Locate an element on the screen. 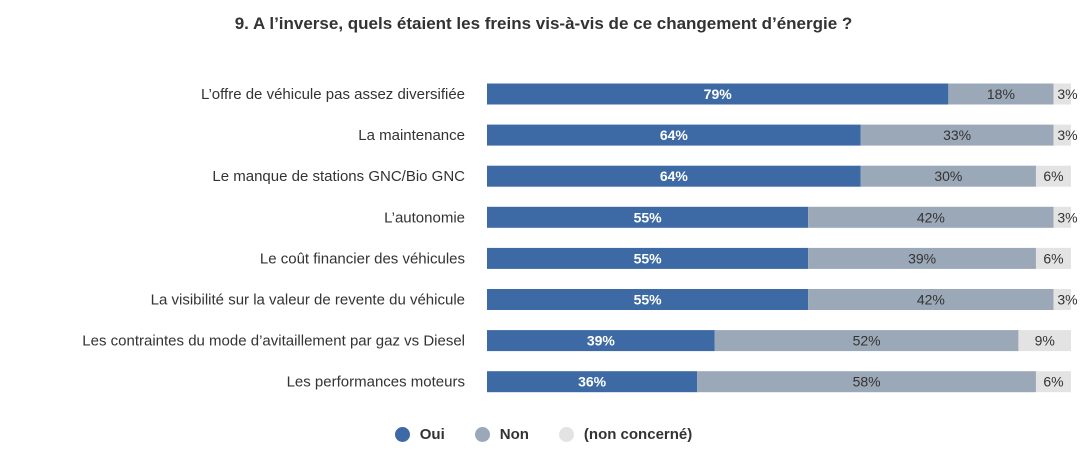  legend-item-oui: Oui is located at coordinates (419, 434).